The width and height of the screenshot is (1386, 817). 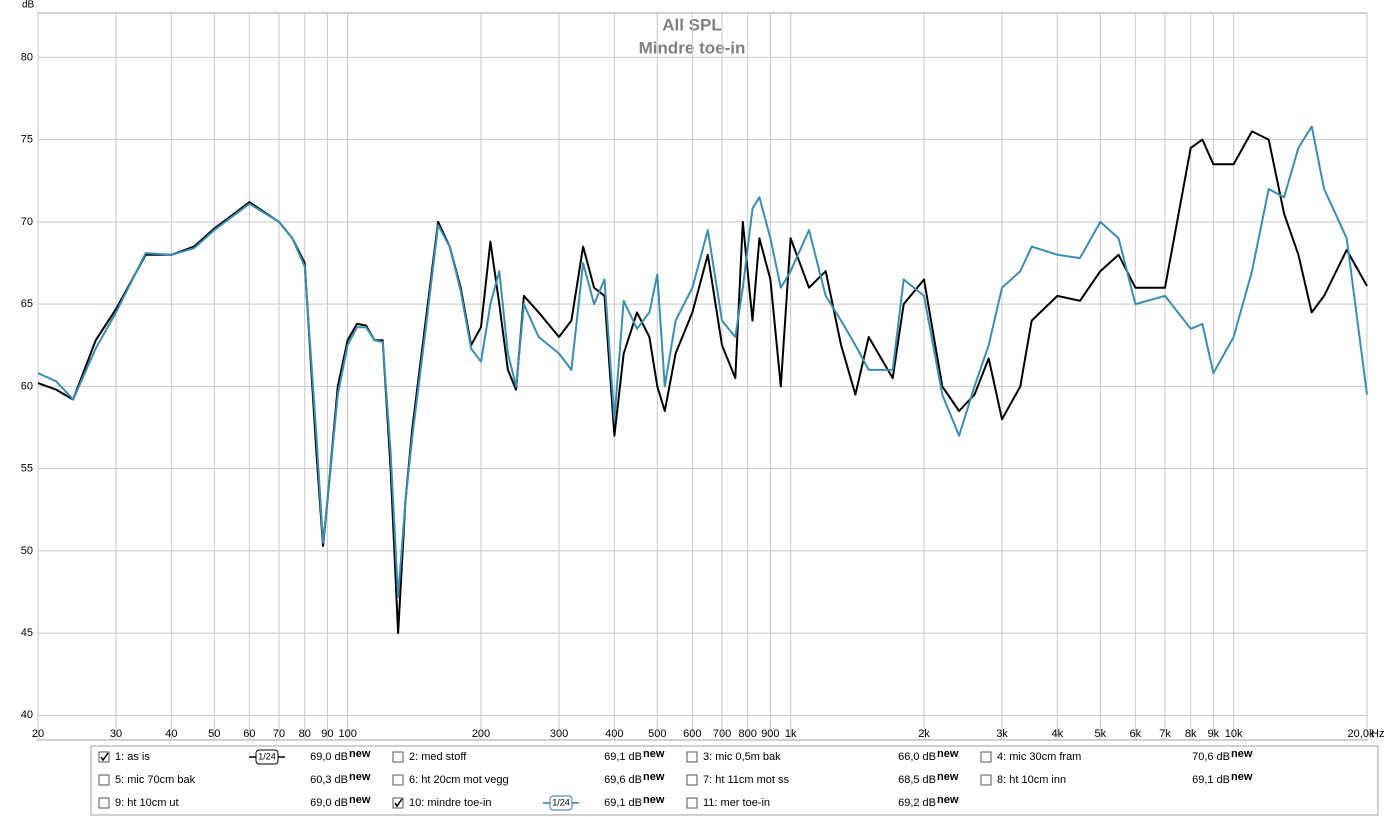 I want to click on x-tick-label: 600, so click(x=692, y=734).